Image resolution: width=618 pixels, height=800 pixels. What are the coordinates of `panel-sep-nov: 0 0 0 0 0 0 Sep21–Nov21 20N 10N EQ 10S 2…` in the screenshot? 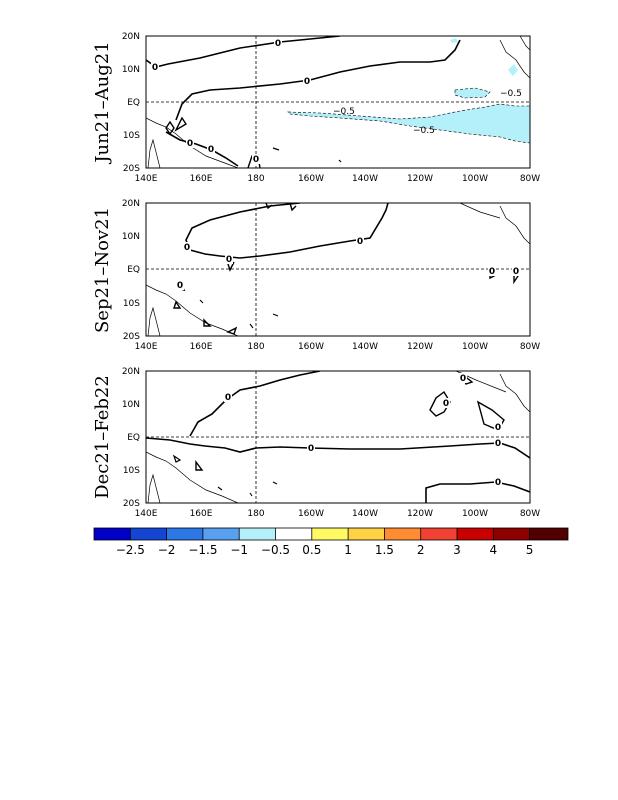 It's located at (316, 275).